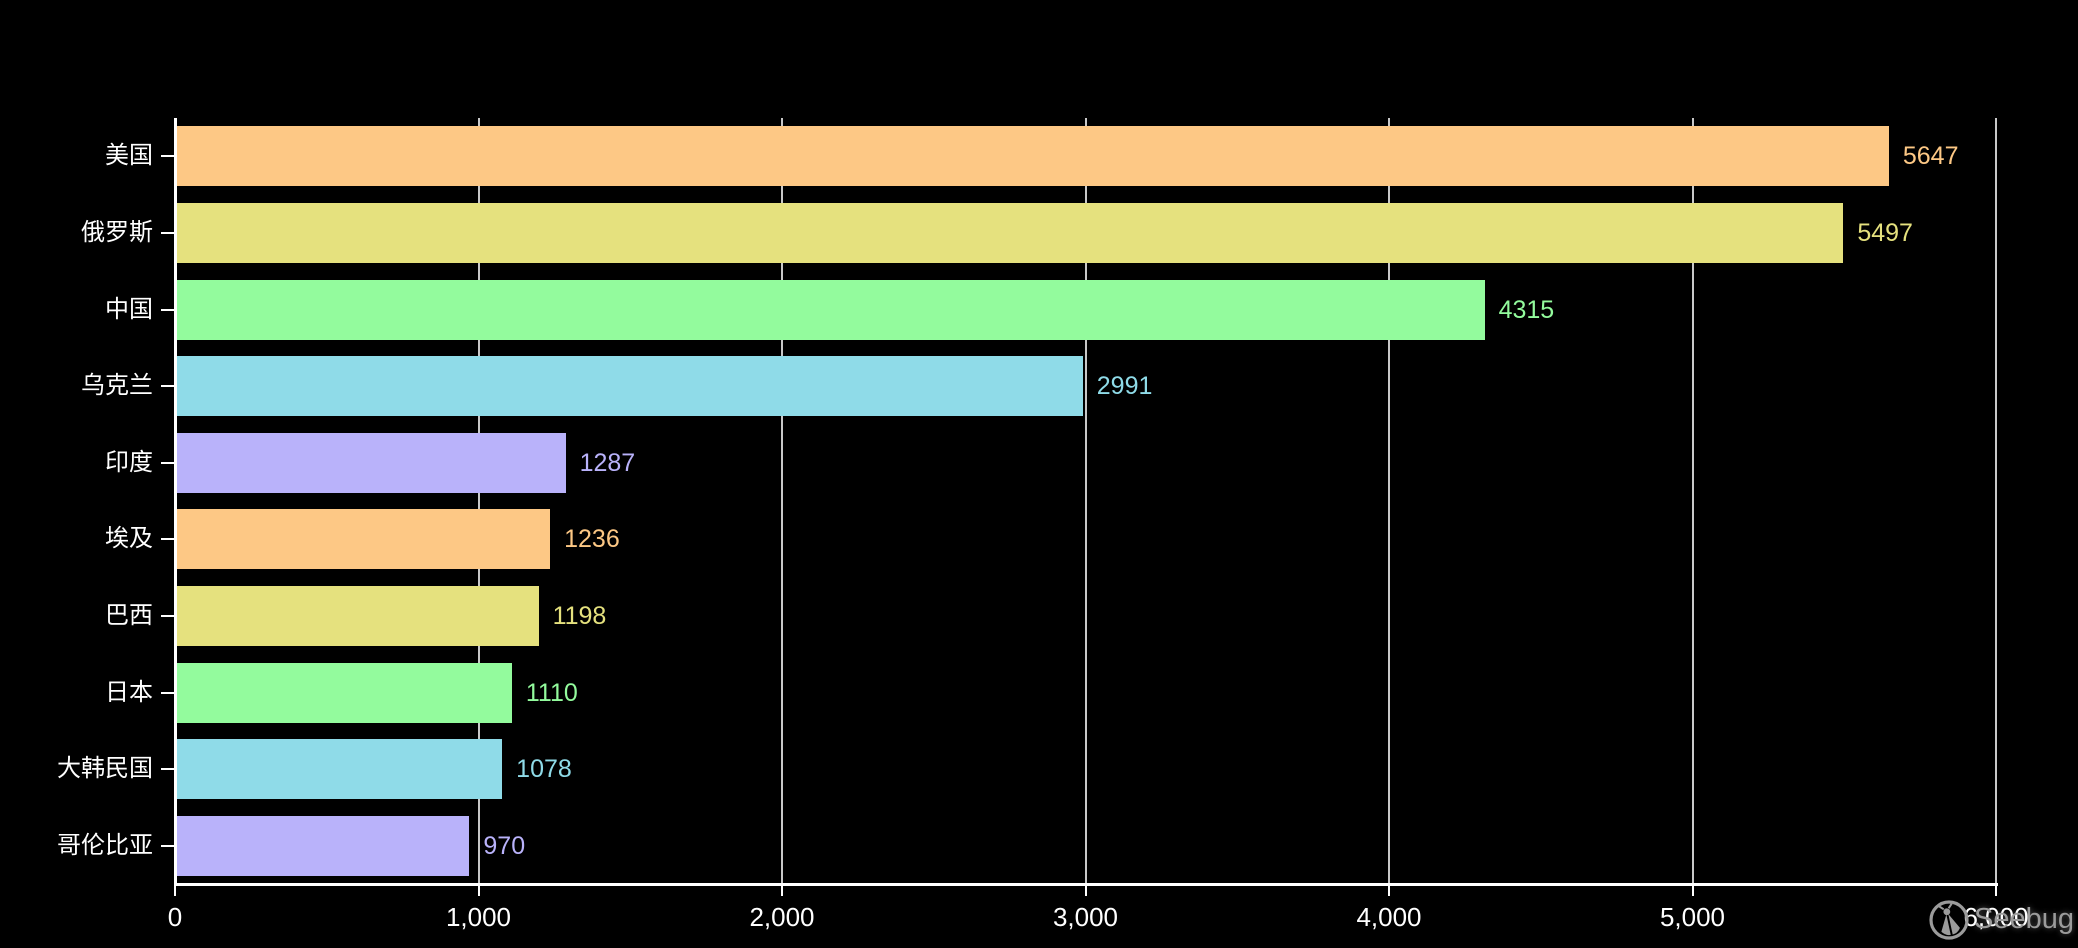  Describe the element at coordinates (129, 692) in the screenshot. I see `category-label-日本: 日本` at that location.